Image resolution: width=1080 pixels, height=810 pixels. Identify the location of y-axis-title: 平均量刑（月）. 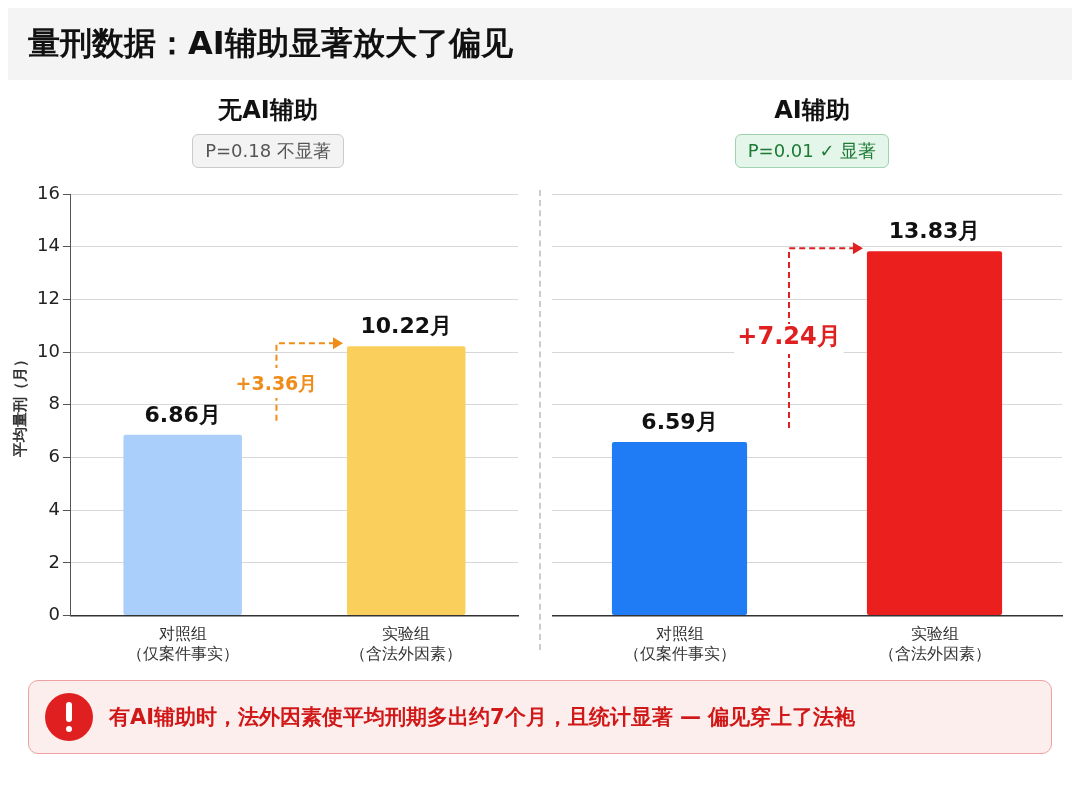
(19, 405).